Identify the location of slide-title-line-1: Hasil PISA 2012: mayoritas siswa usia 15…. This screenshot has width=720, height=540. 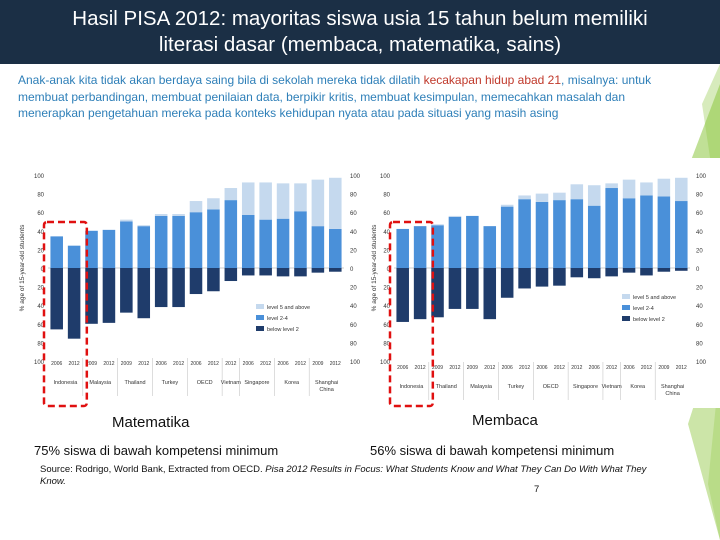
(360, 18).